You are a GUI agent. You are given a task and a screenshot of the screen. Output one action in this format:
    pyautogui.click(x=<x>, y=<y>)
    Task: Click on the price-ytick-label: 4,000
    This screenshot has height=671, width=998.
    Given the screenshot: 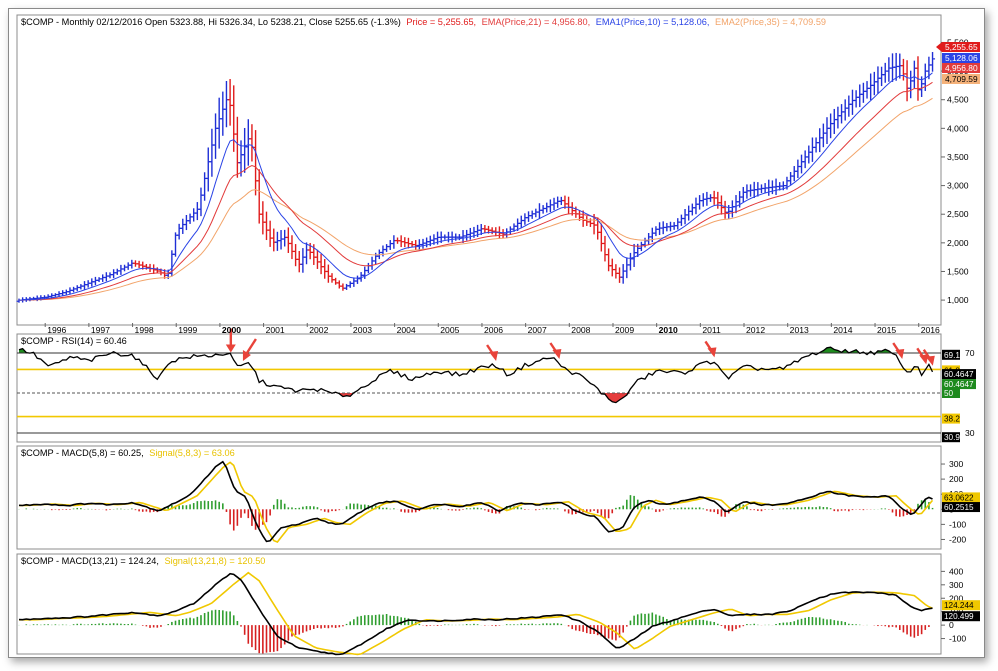 What is the action you would take?
    pyautogui.click(x=958, y=128)
    